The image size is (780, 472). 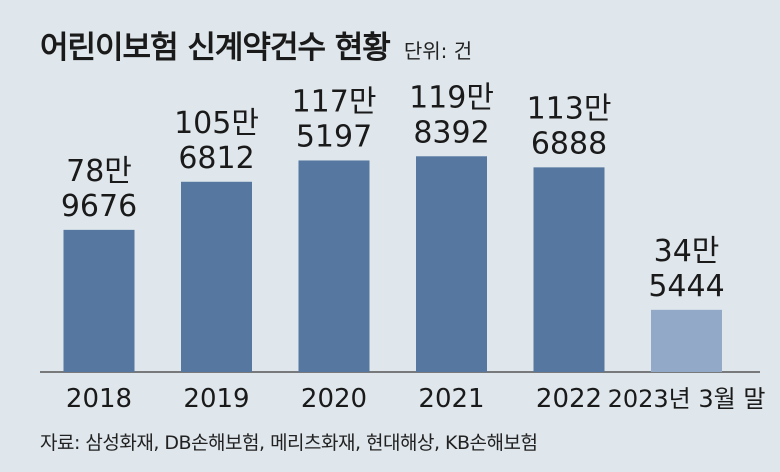 What do you see at coordinates (451, 399) in the screenshot?
I see `category-label-2021: 2021` at bounding box center [451, 399].